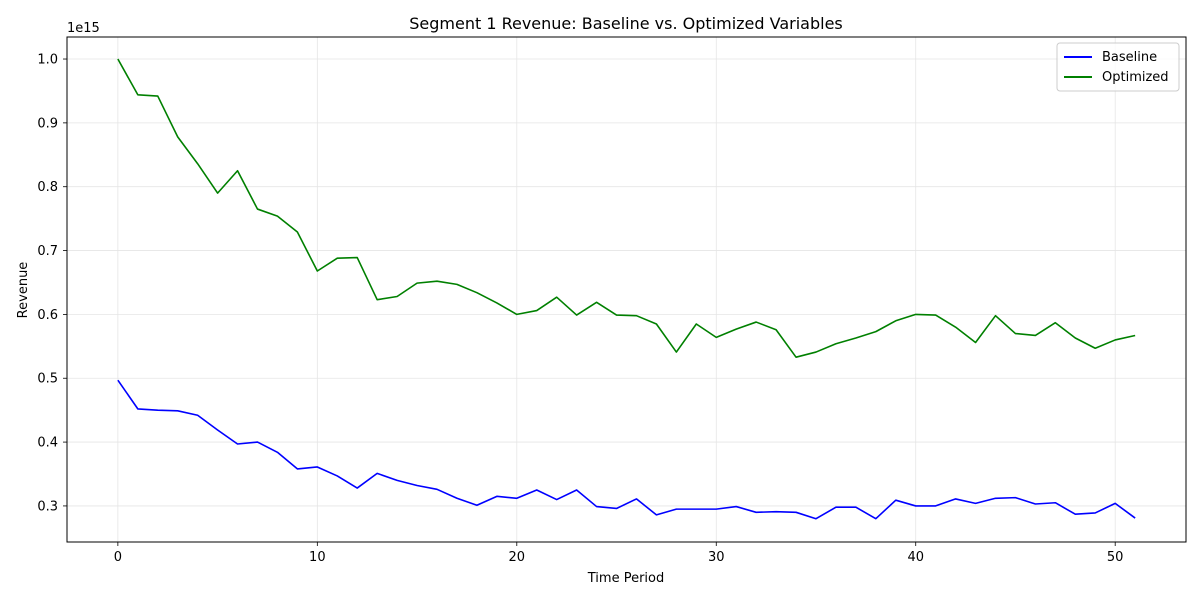 The height and width of the screenshot is (600, 1200). I want to click on y-axis-ticks: 0.3 0.4 0.5 0.6 0.7 0.8 0.9 1.0, so click(52, 283).